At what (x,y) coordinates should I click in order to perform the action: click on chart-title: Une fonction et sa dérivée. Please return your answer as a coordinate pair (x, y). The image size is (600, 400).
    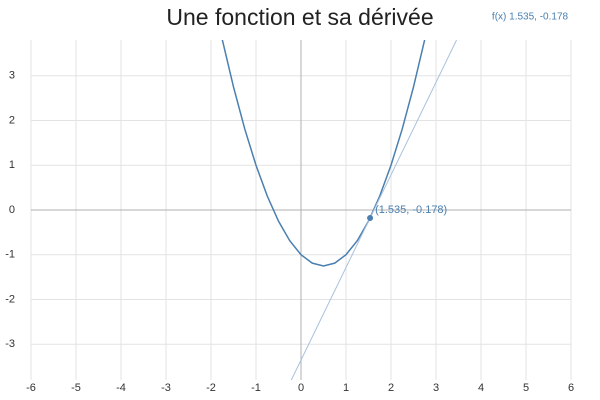
    Looking at the image, I should click on (299, 17).